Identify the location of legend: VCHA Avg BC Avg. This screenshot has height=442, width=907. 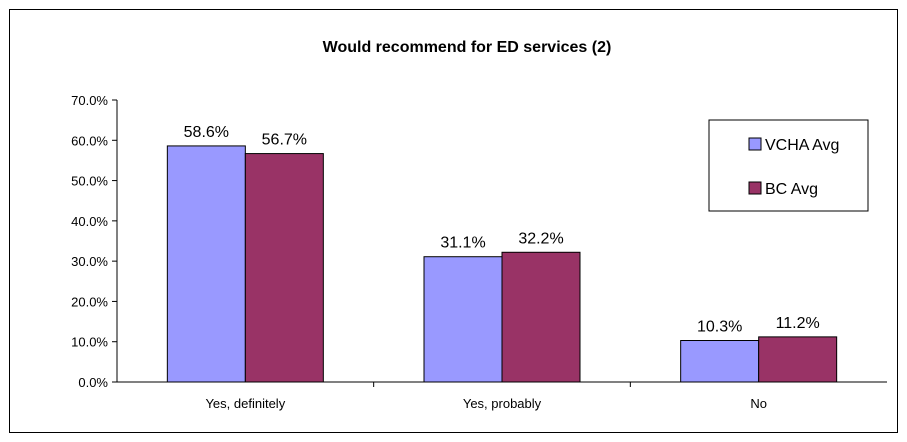
(788, 165).